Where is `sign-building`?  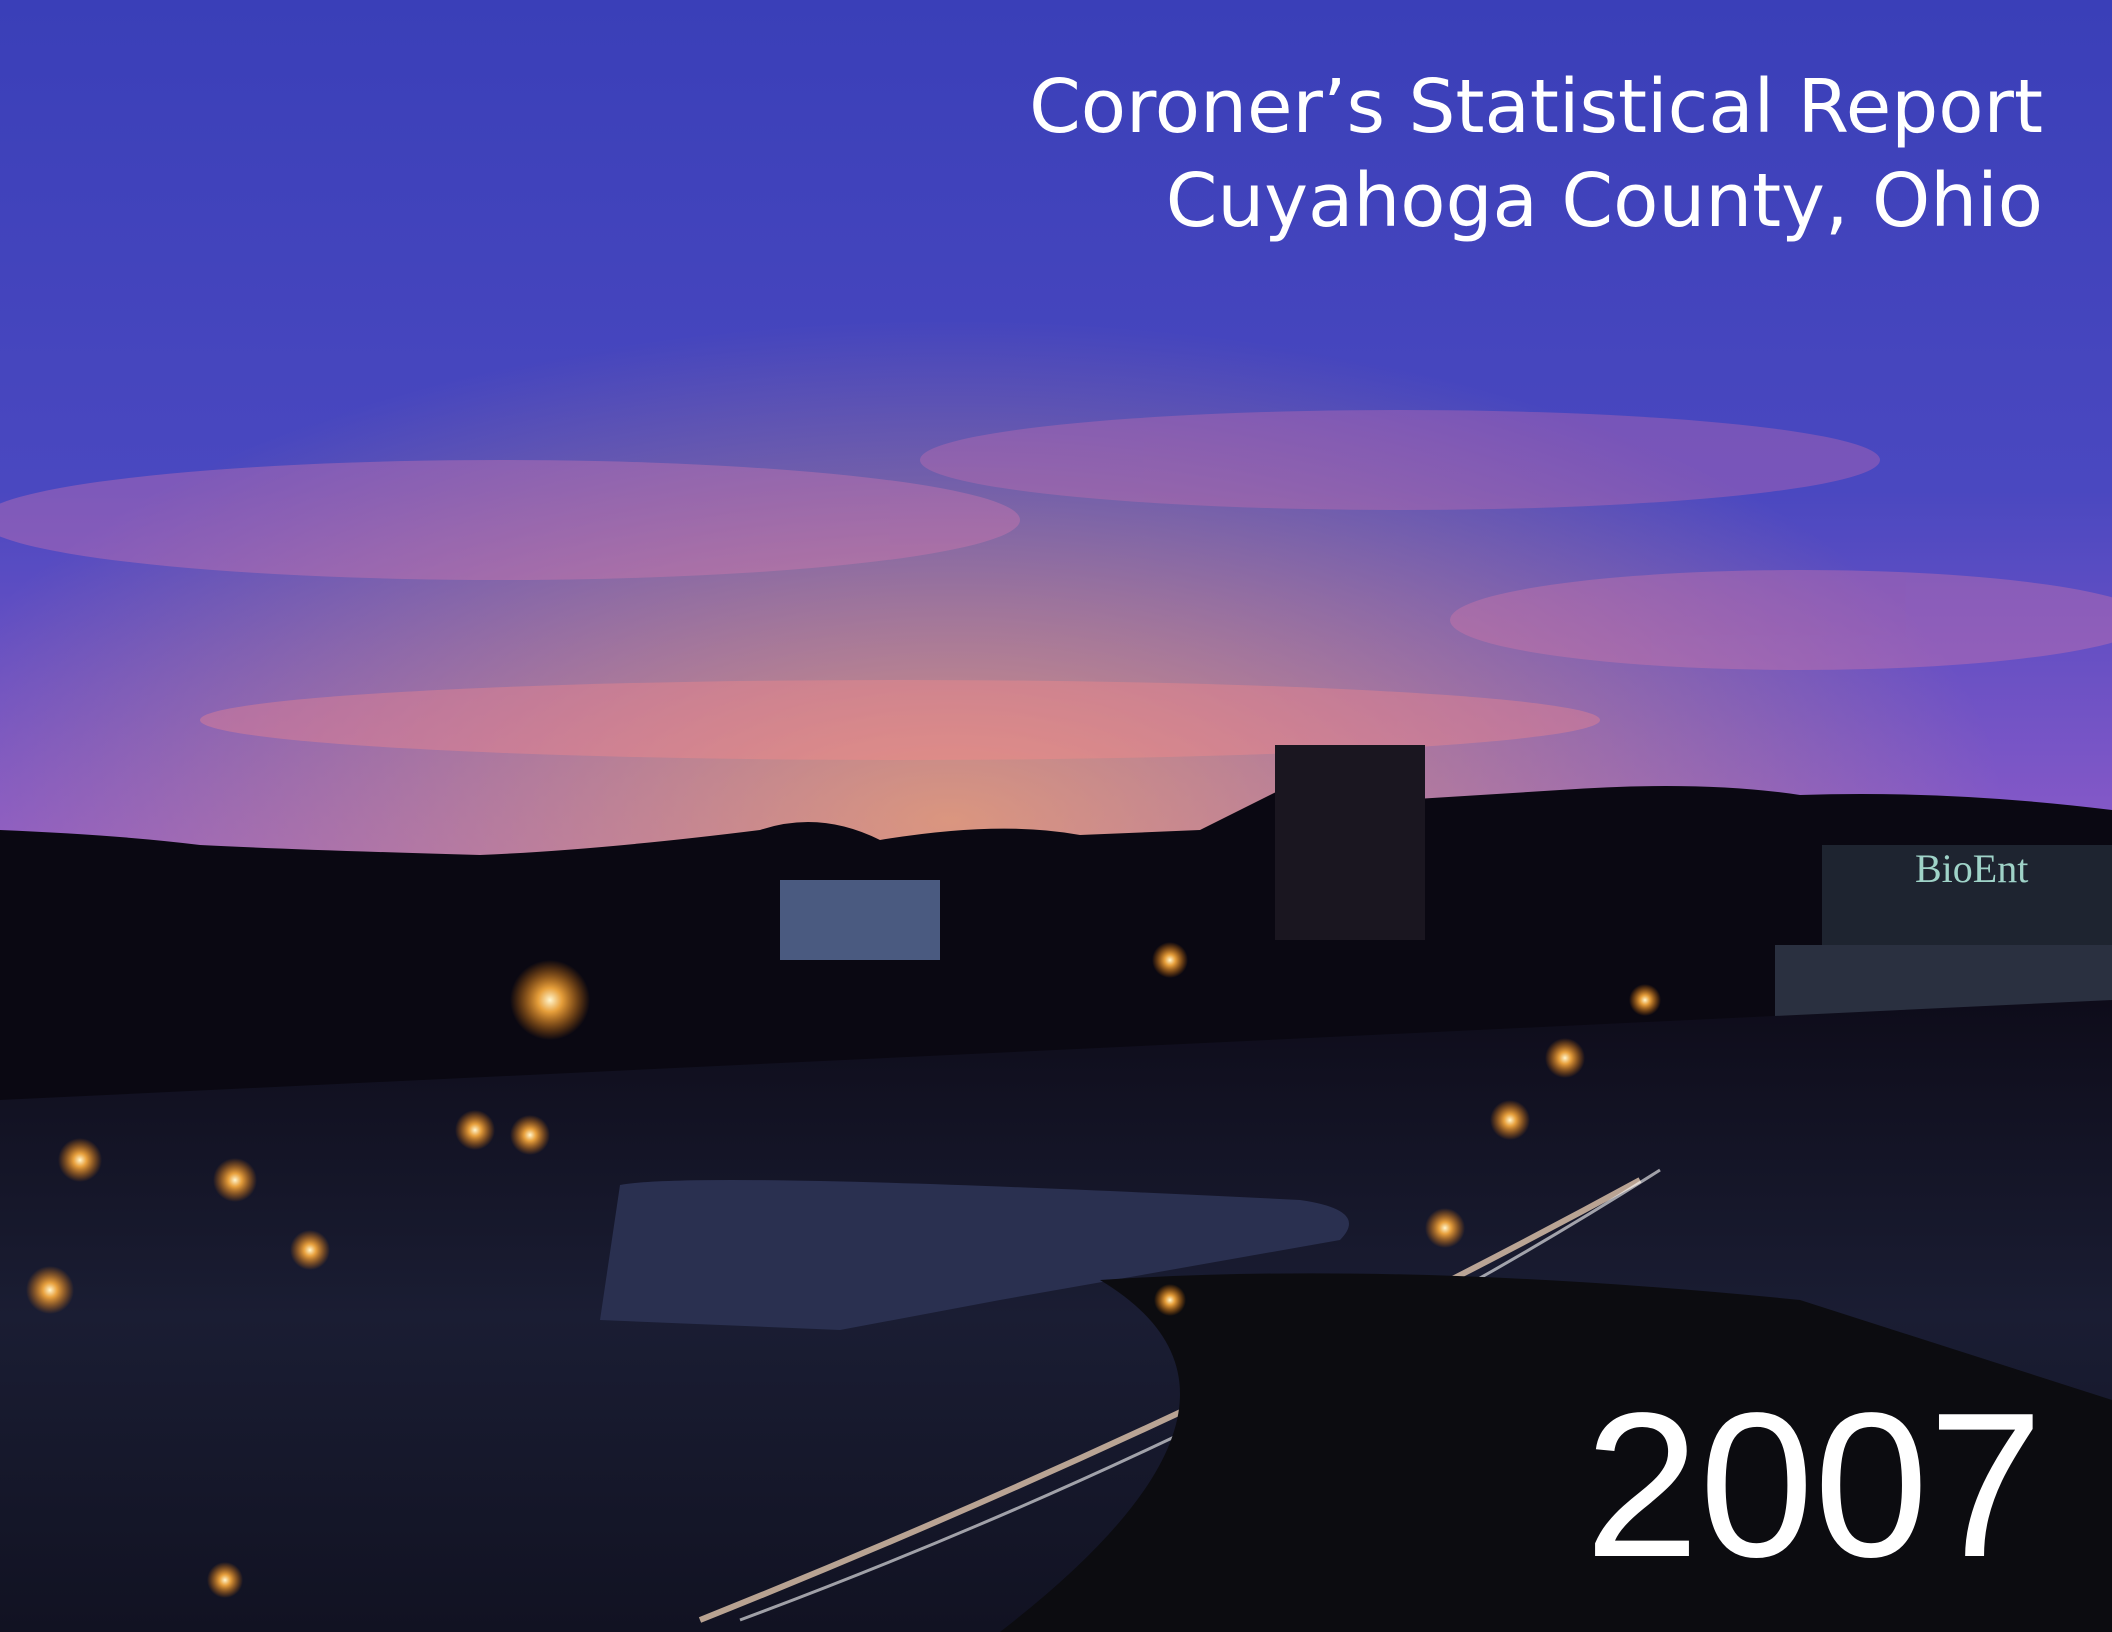
sign-building is located at coordinates (1967, 895).